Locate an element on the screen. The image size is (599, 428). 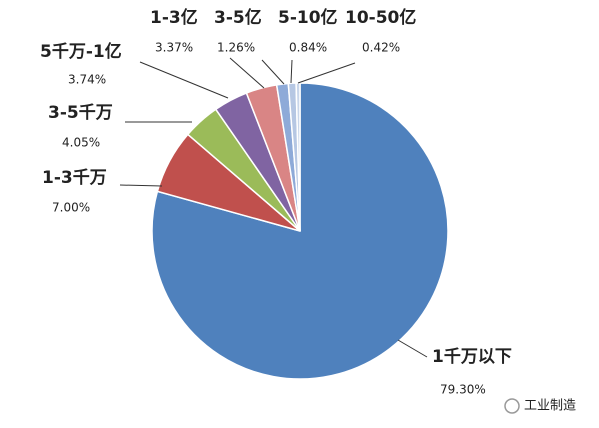
slice-label: 1-3千万 is located at coordinates (74, 178).